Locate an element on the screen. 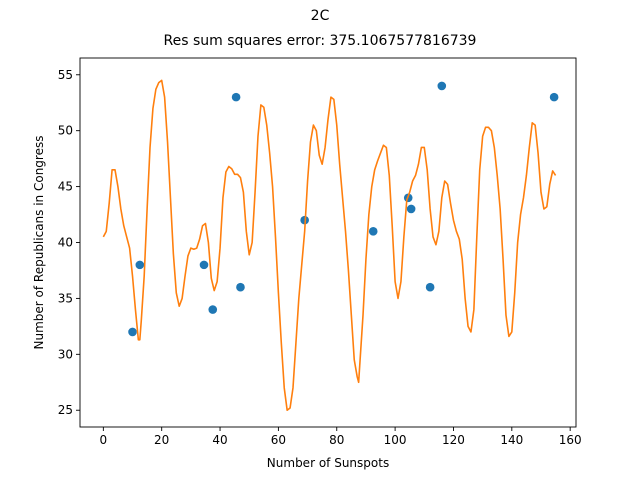  chart-title: Res sum squares error: 375.1067577816739 is located at coordinates (320, 41).